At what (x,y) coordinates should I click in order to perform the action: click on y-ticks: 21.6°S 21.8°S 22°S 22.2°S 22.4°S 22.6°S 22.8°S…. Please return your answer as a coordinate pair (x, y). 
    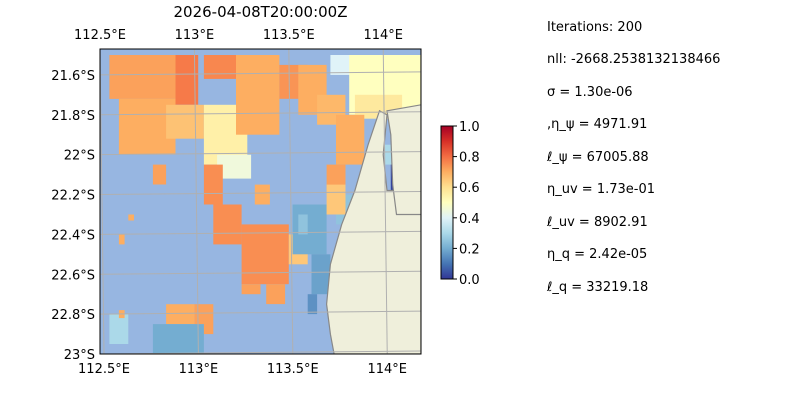
    Looking at the image, I should click on (73, 216).